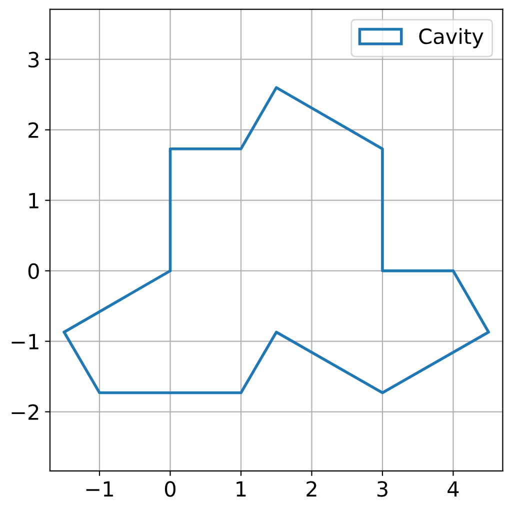 This screenshot has height=511, width=511. I want to click on y-tick-label: 0, so click(33, 271).